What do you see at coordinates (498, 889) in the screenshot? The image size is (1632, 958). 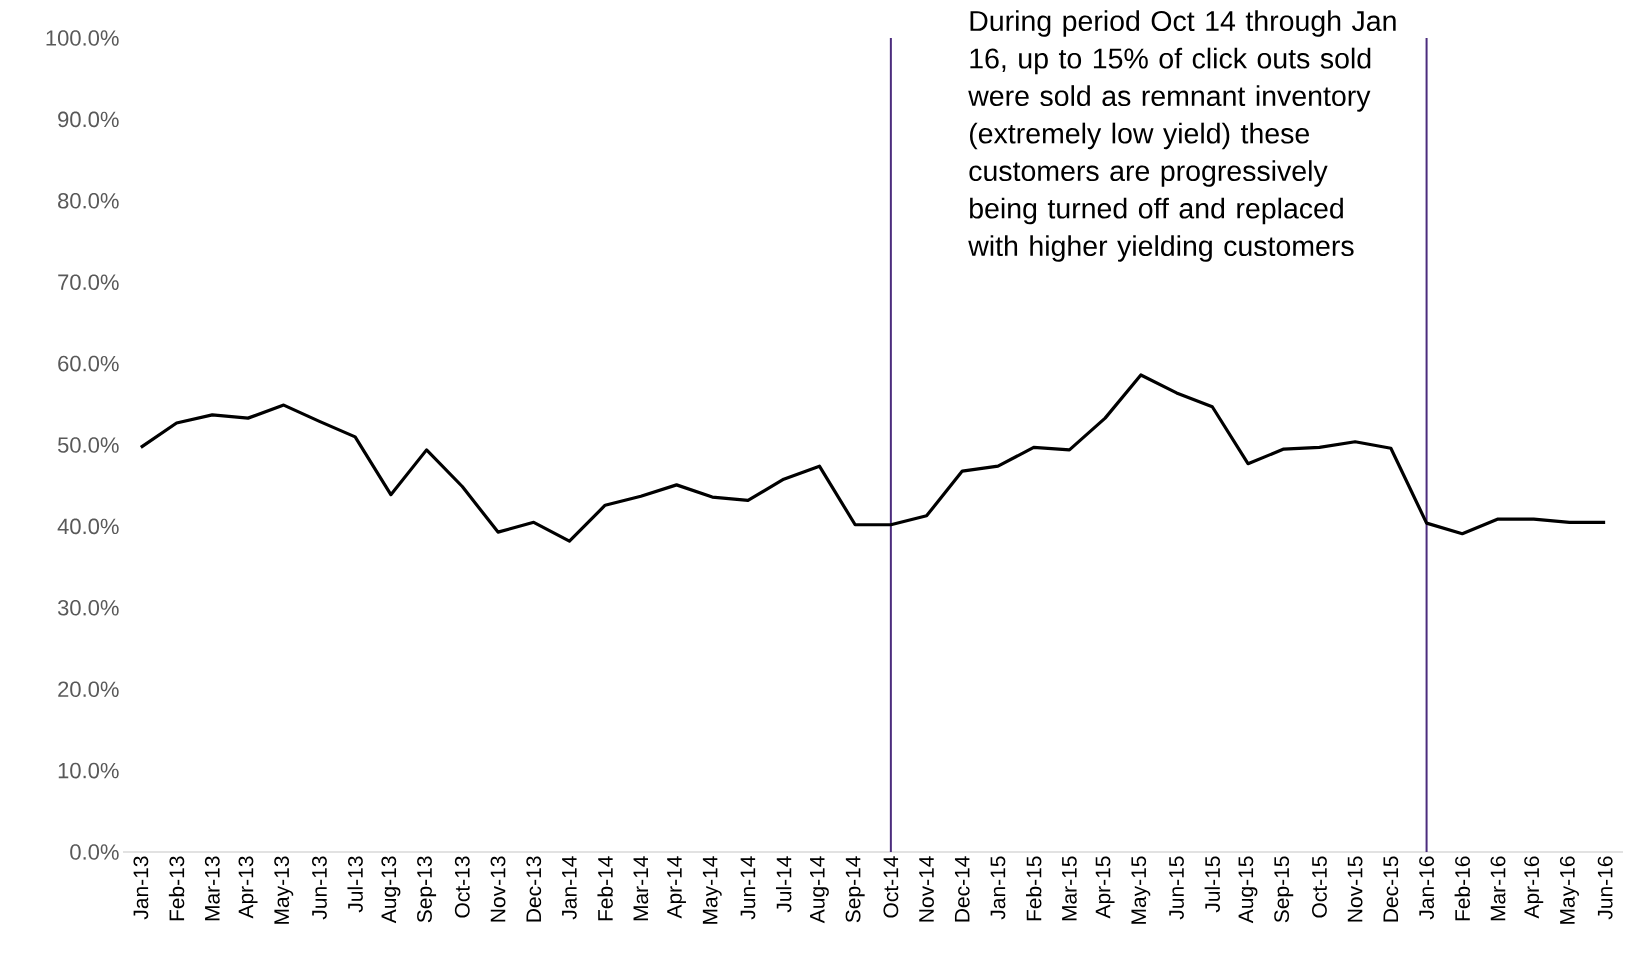 I see `x-tick-label: Nov-13` at bounding box center [498, 889].